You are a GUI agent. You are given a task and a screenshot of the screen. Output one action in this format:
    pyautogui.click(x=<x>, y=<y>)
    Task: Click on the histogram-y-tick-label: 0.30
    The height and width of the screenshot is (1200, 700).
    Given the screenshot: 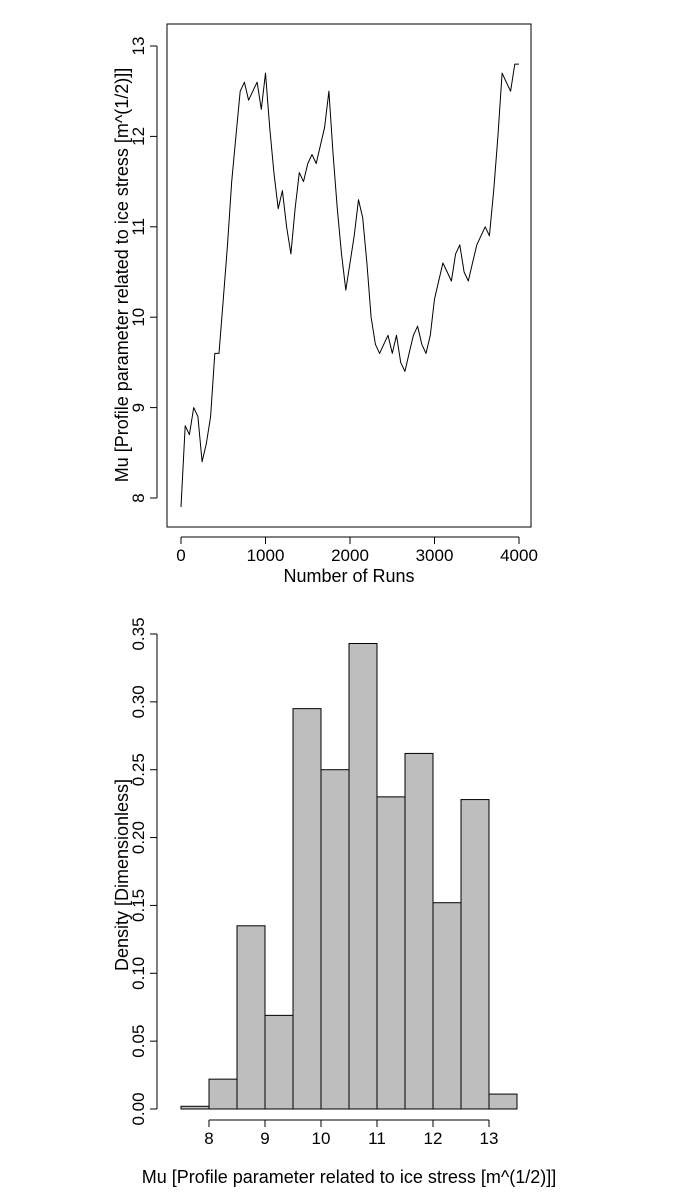 What is the action you would take?
    pyautogui.click(x=138, y=701)
    